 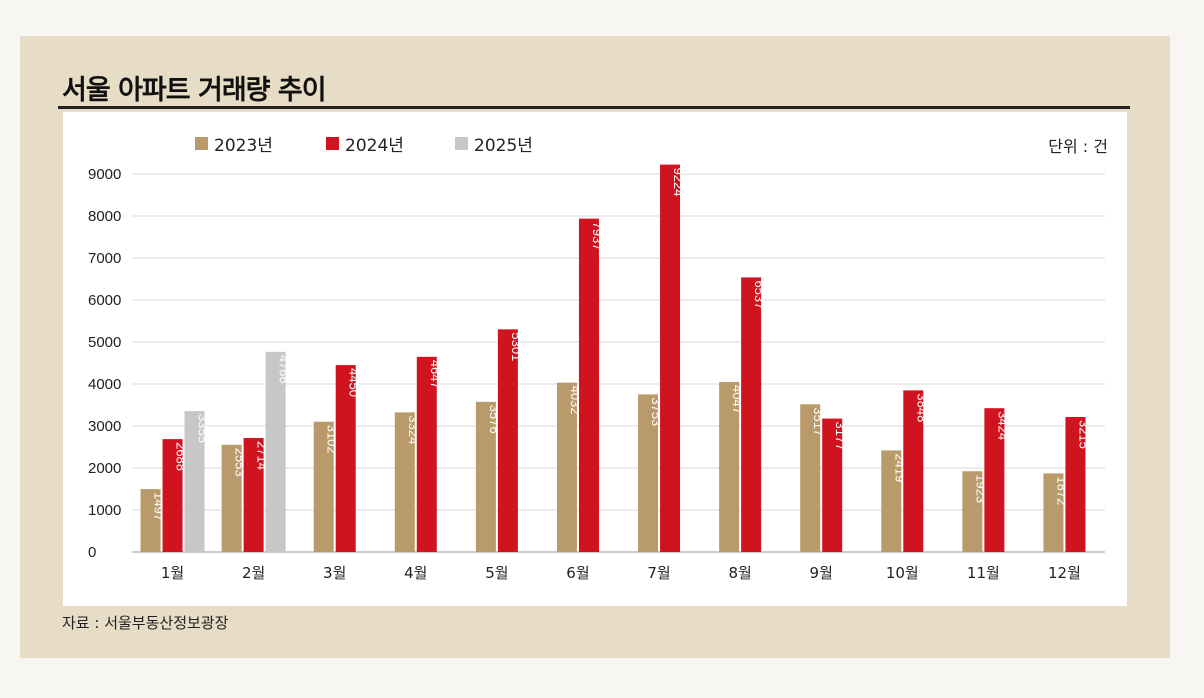 What do you see at coordinates (461, 143) in the screenshot?
I see `legend-swatch-2025` at bounding box center [461, 143].